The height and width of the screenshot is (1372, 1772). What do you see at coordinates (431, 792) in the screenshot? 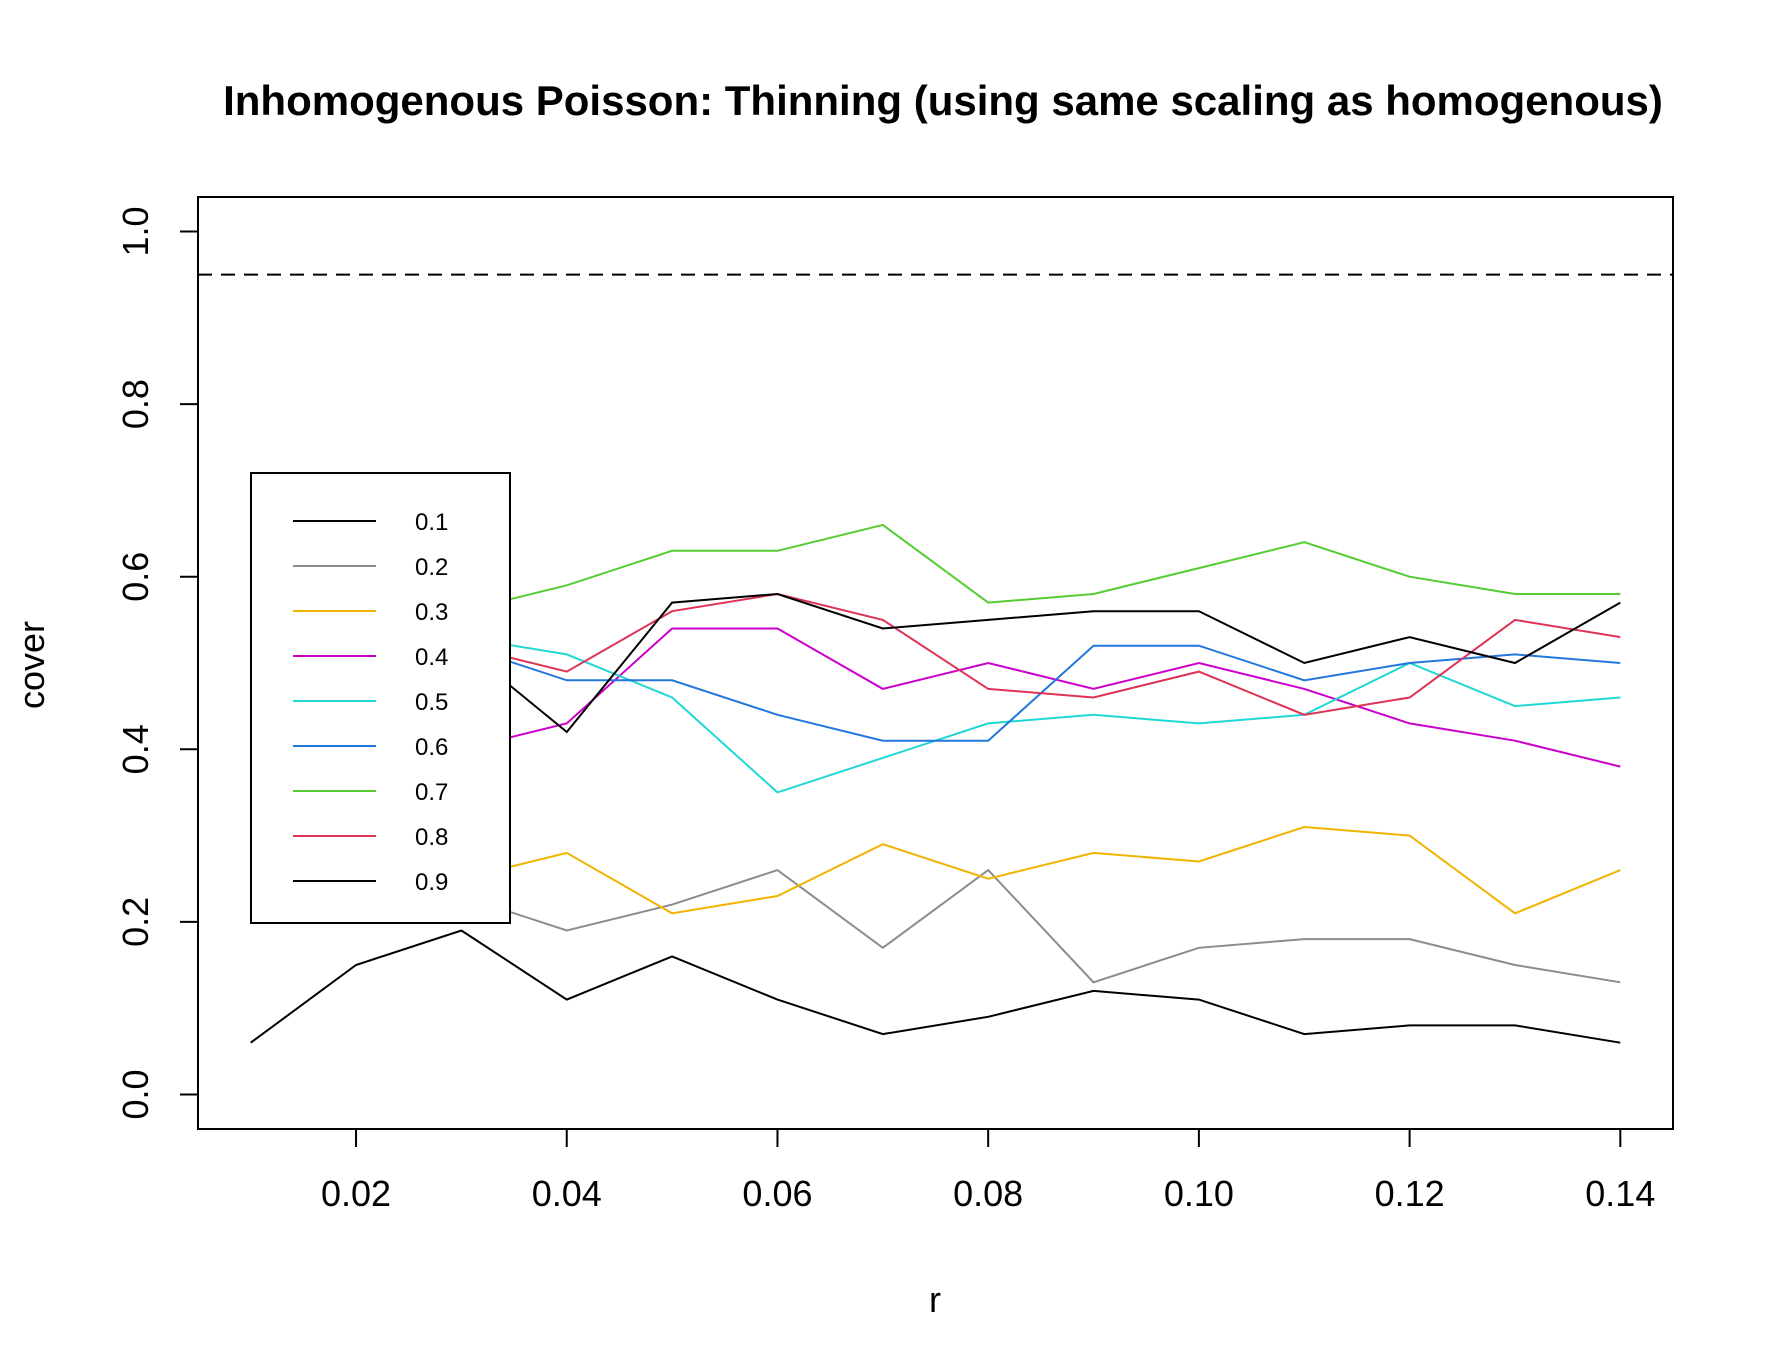
I see `legend-label-7: 0.7` at bounding box center [431, 792].